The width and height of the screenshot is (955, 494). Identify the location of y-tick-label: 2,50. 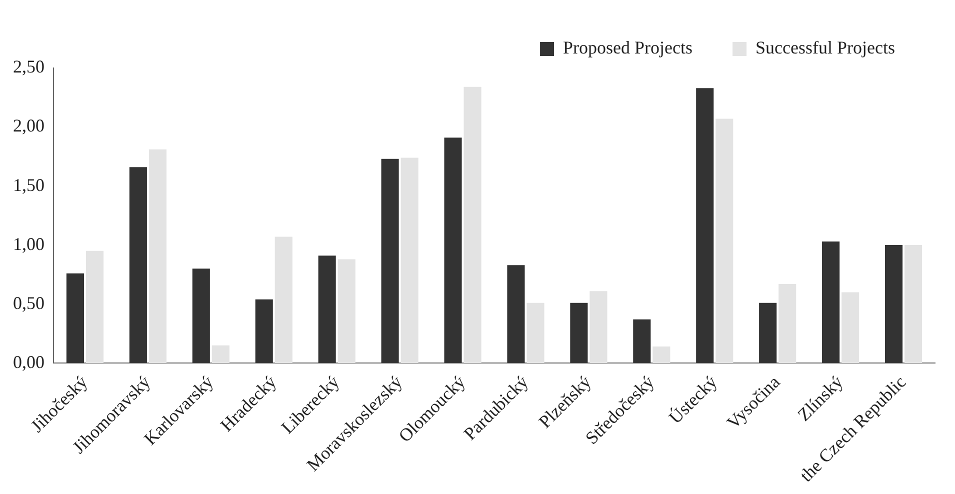
(28, 66).